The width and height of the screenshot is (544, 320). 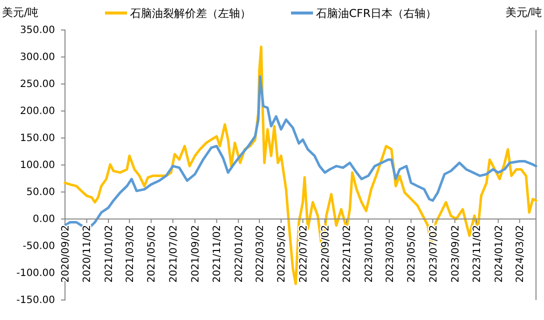 What do you see at coordinates (37, 138) in the screenshot?
I see `y-tick-label: 150.00` at bounding box center [37, 138].